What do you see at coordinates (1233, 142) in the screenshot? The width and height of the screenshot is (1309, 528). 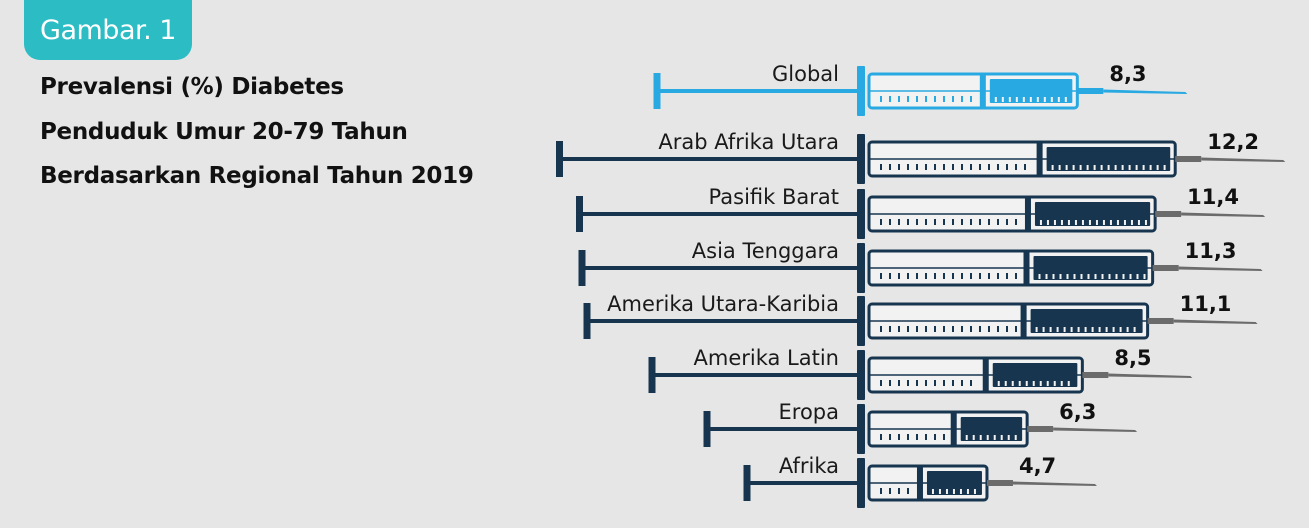 I see `value-label: 12,2` at bounding box center [1233, 142].